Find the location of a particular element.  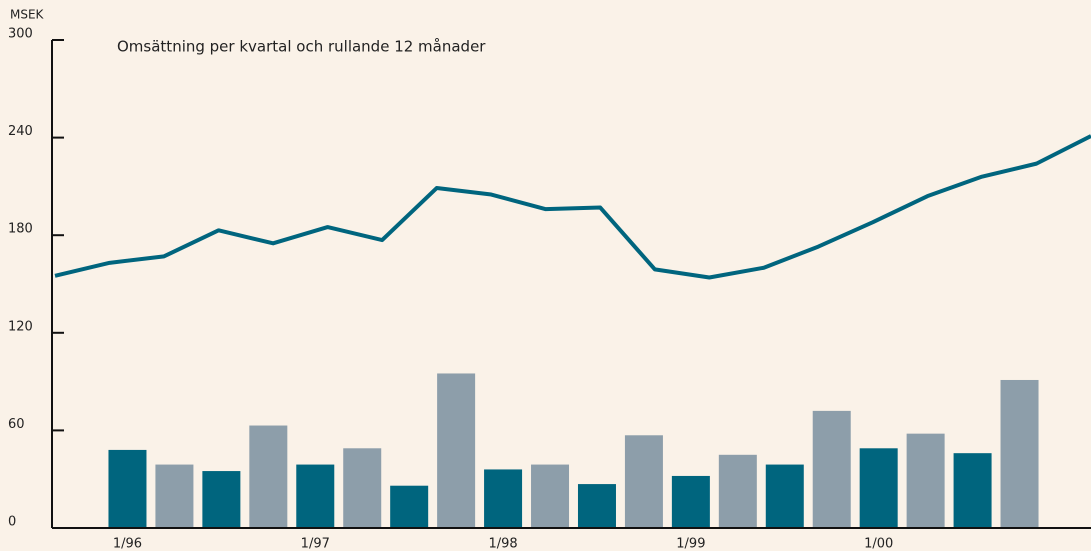

y-tick-label: 120 is located at coordinates (20, 326).